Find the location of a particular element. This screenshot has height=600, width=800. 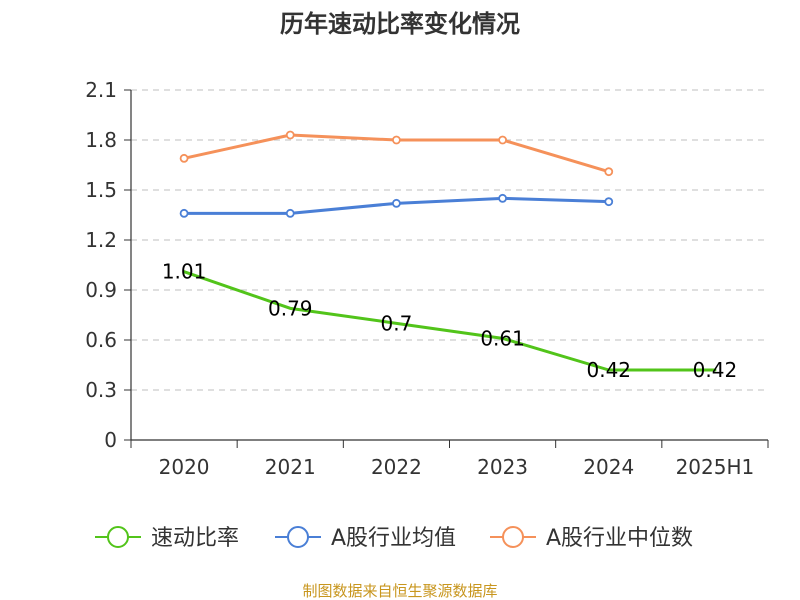

chart-title: 历年速动比率变化情况 is located at coordinates (400, 24).